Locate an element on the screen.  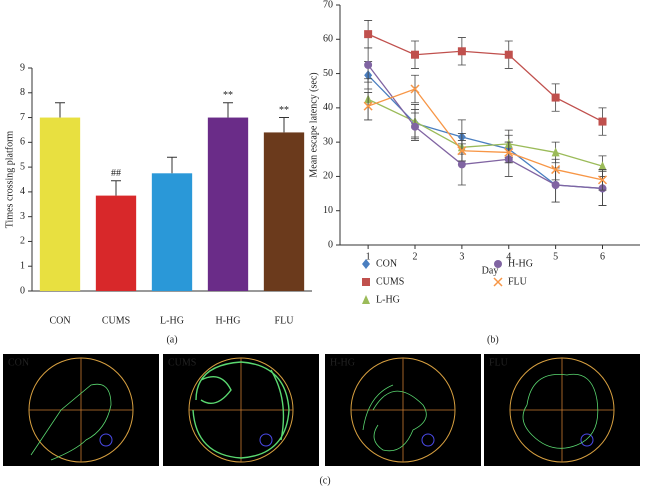
caption: (b) is located at coordinates (493, 339).